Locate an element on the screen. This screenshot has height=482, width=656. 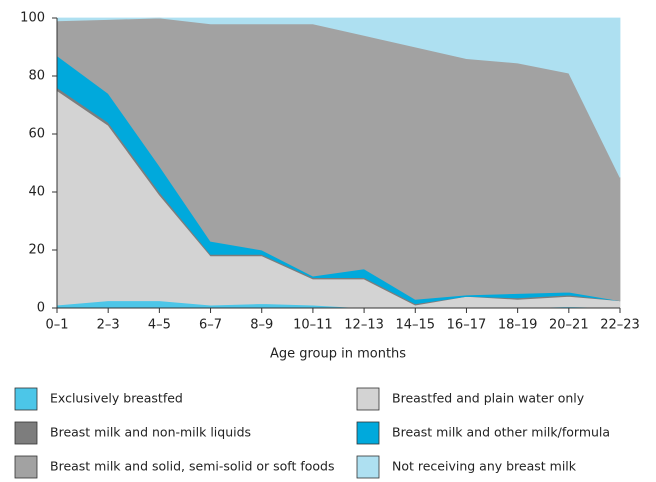
legend-label: Breast milk and other milk/formula is located at coordinates (501, 432).